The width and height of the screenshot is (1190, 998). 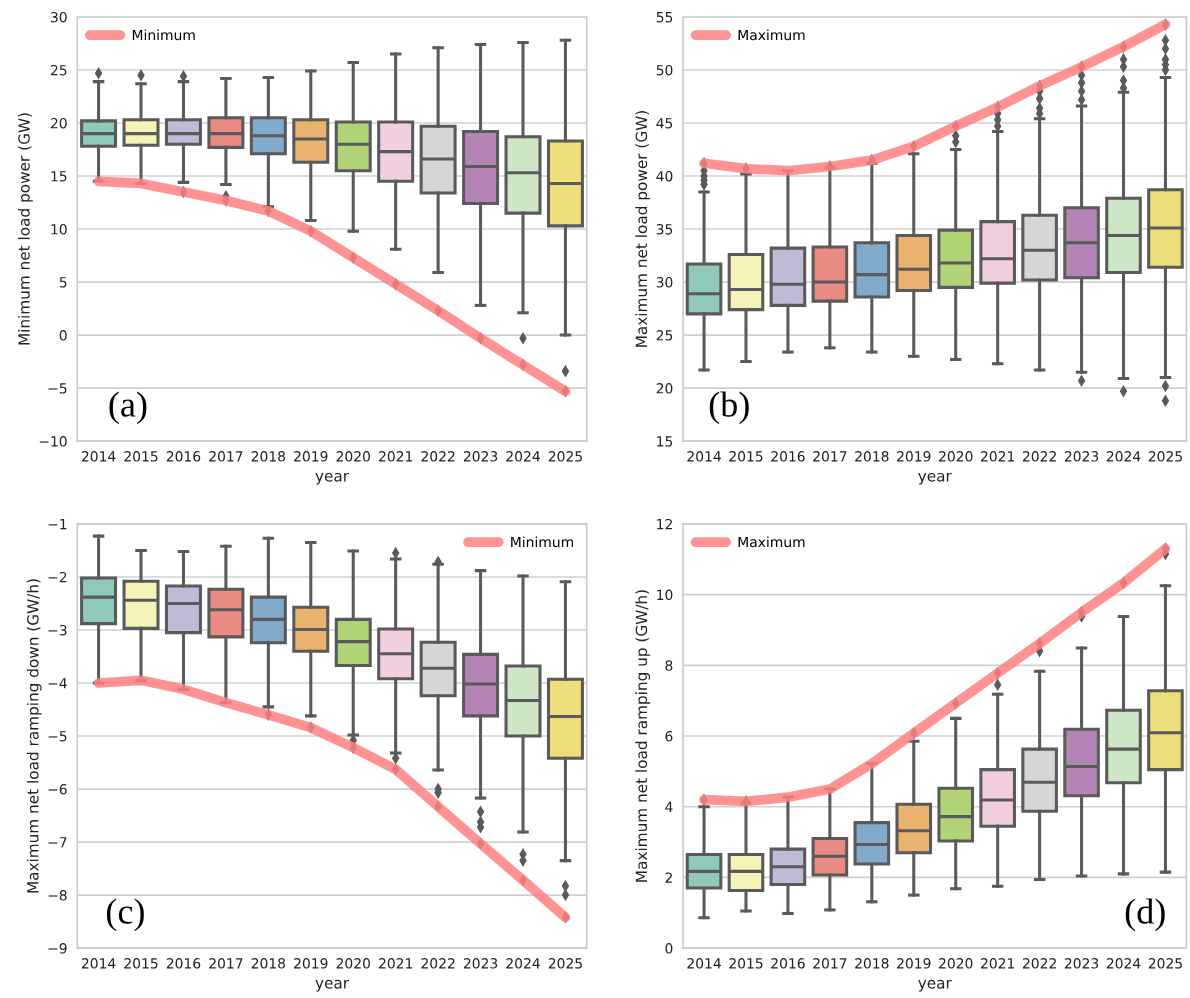 What do you see at coordinates (57, 524) in the screenshot?
I see `y-tick-label: −1` at bounding box center [57, 524].